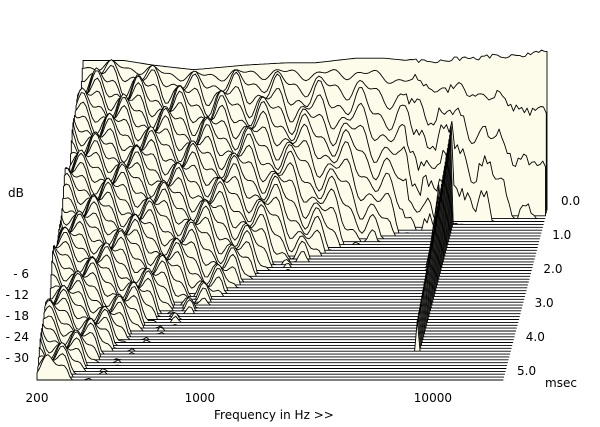 Image resolution: width=600 pixels, height=427 pixels. I want to click on time-tick-label: 0.0, so click(570, 201).